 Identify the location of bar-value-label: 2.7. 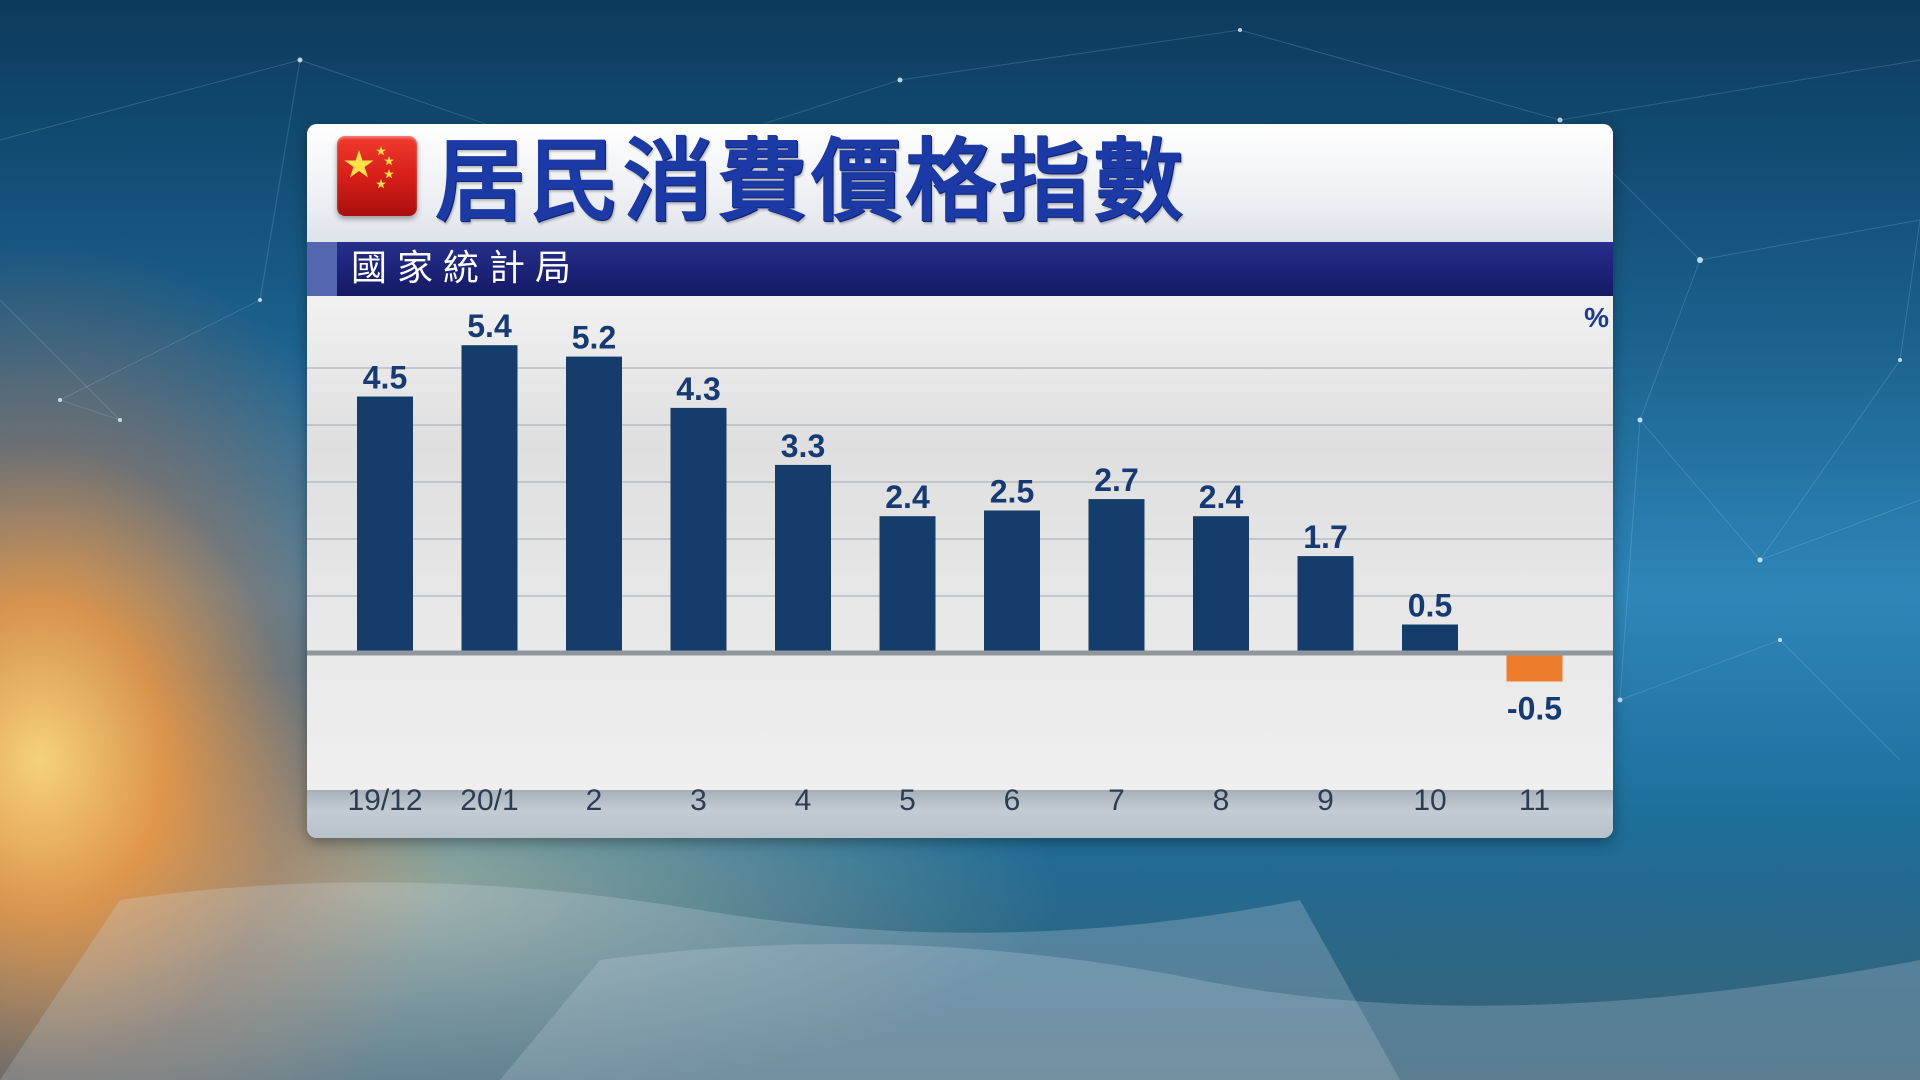
(1116, 480).